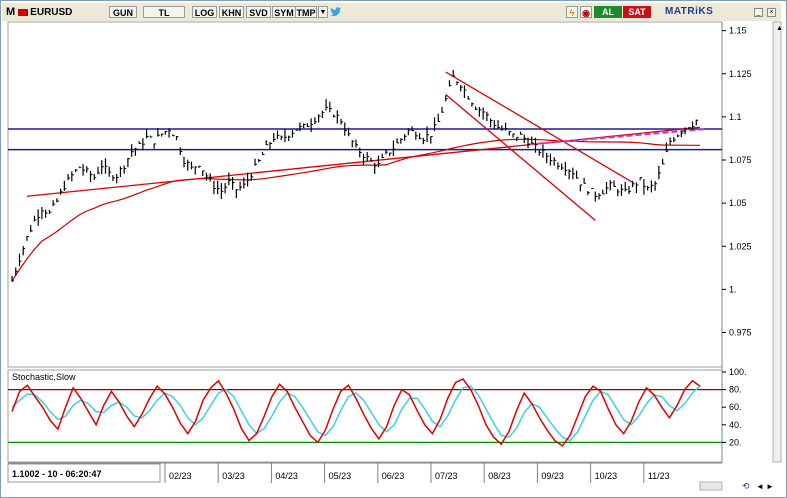 This screenshot has width=787, height=498. I want to click on sync-icon: ⟲, so click(746, 486).